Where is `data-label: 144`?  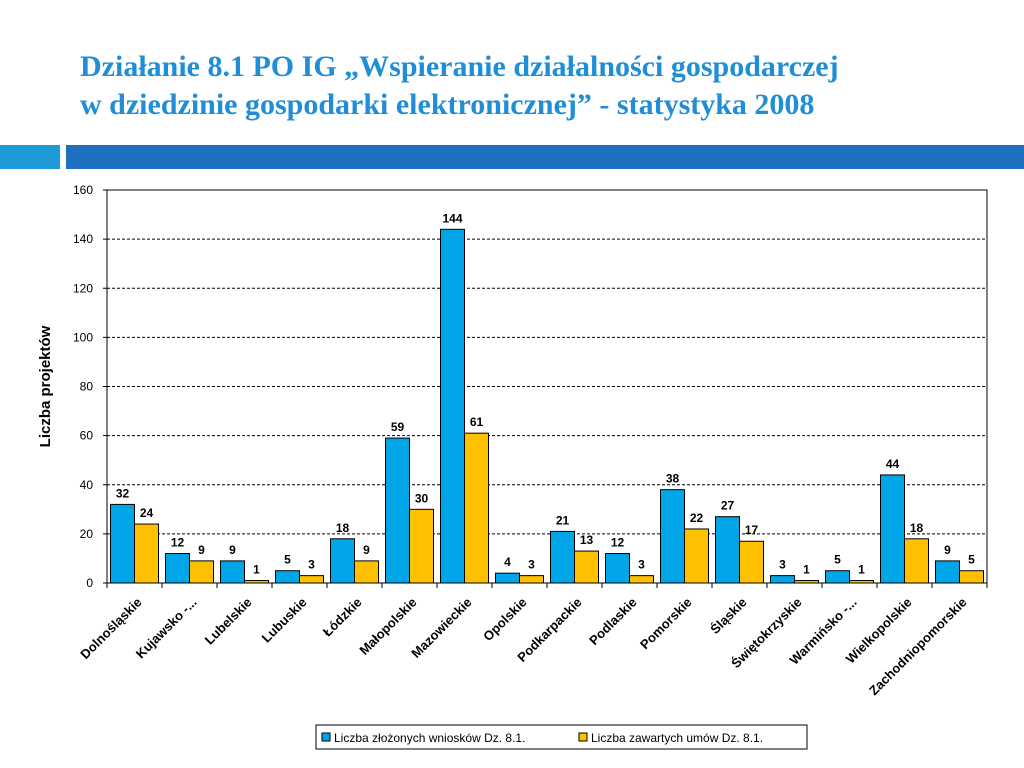
data-label: 144 is located at coordinates (452, 218).